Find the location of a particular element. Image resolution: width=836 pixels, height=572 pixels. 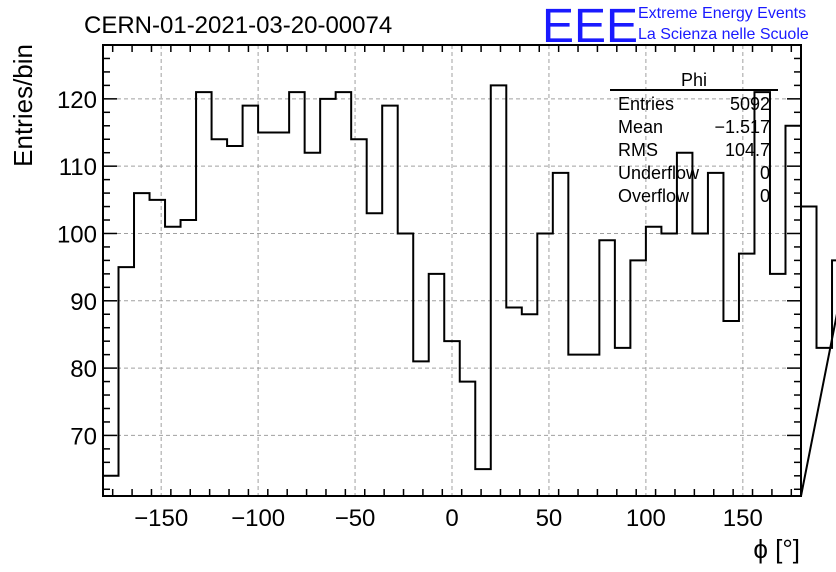

y-tick-label: 90 is located at coordinates (83, 302).